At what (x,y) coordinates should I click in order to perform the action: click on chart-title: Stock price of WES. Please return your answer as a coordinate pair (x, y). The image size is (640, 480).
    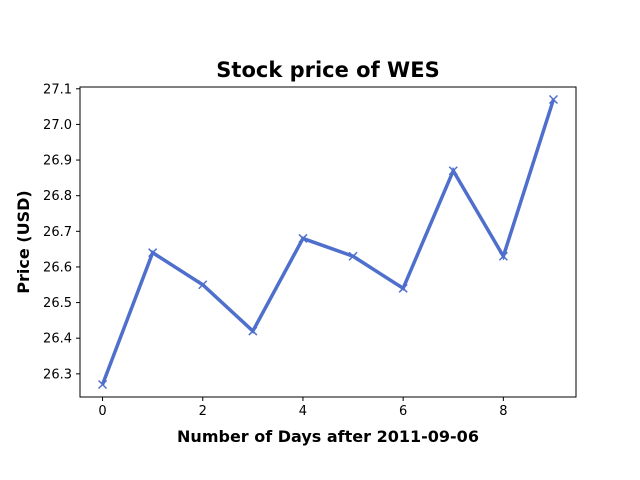
    Looking at the image, I should click on (327, 70).